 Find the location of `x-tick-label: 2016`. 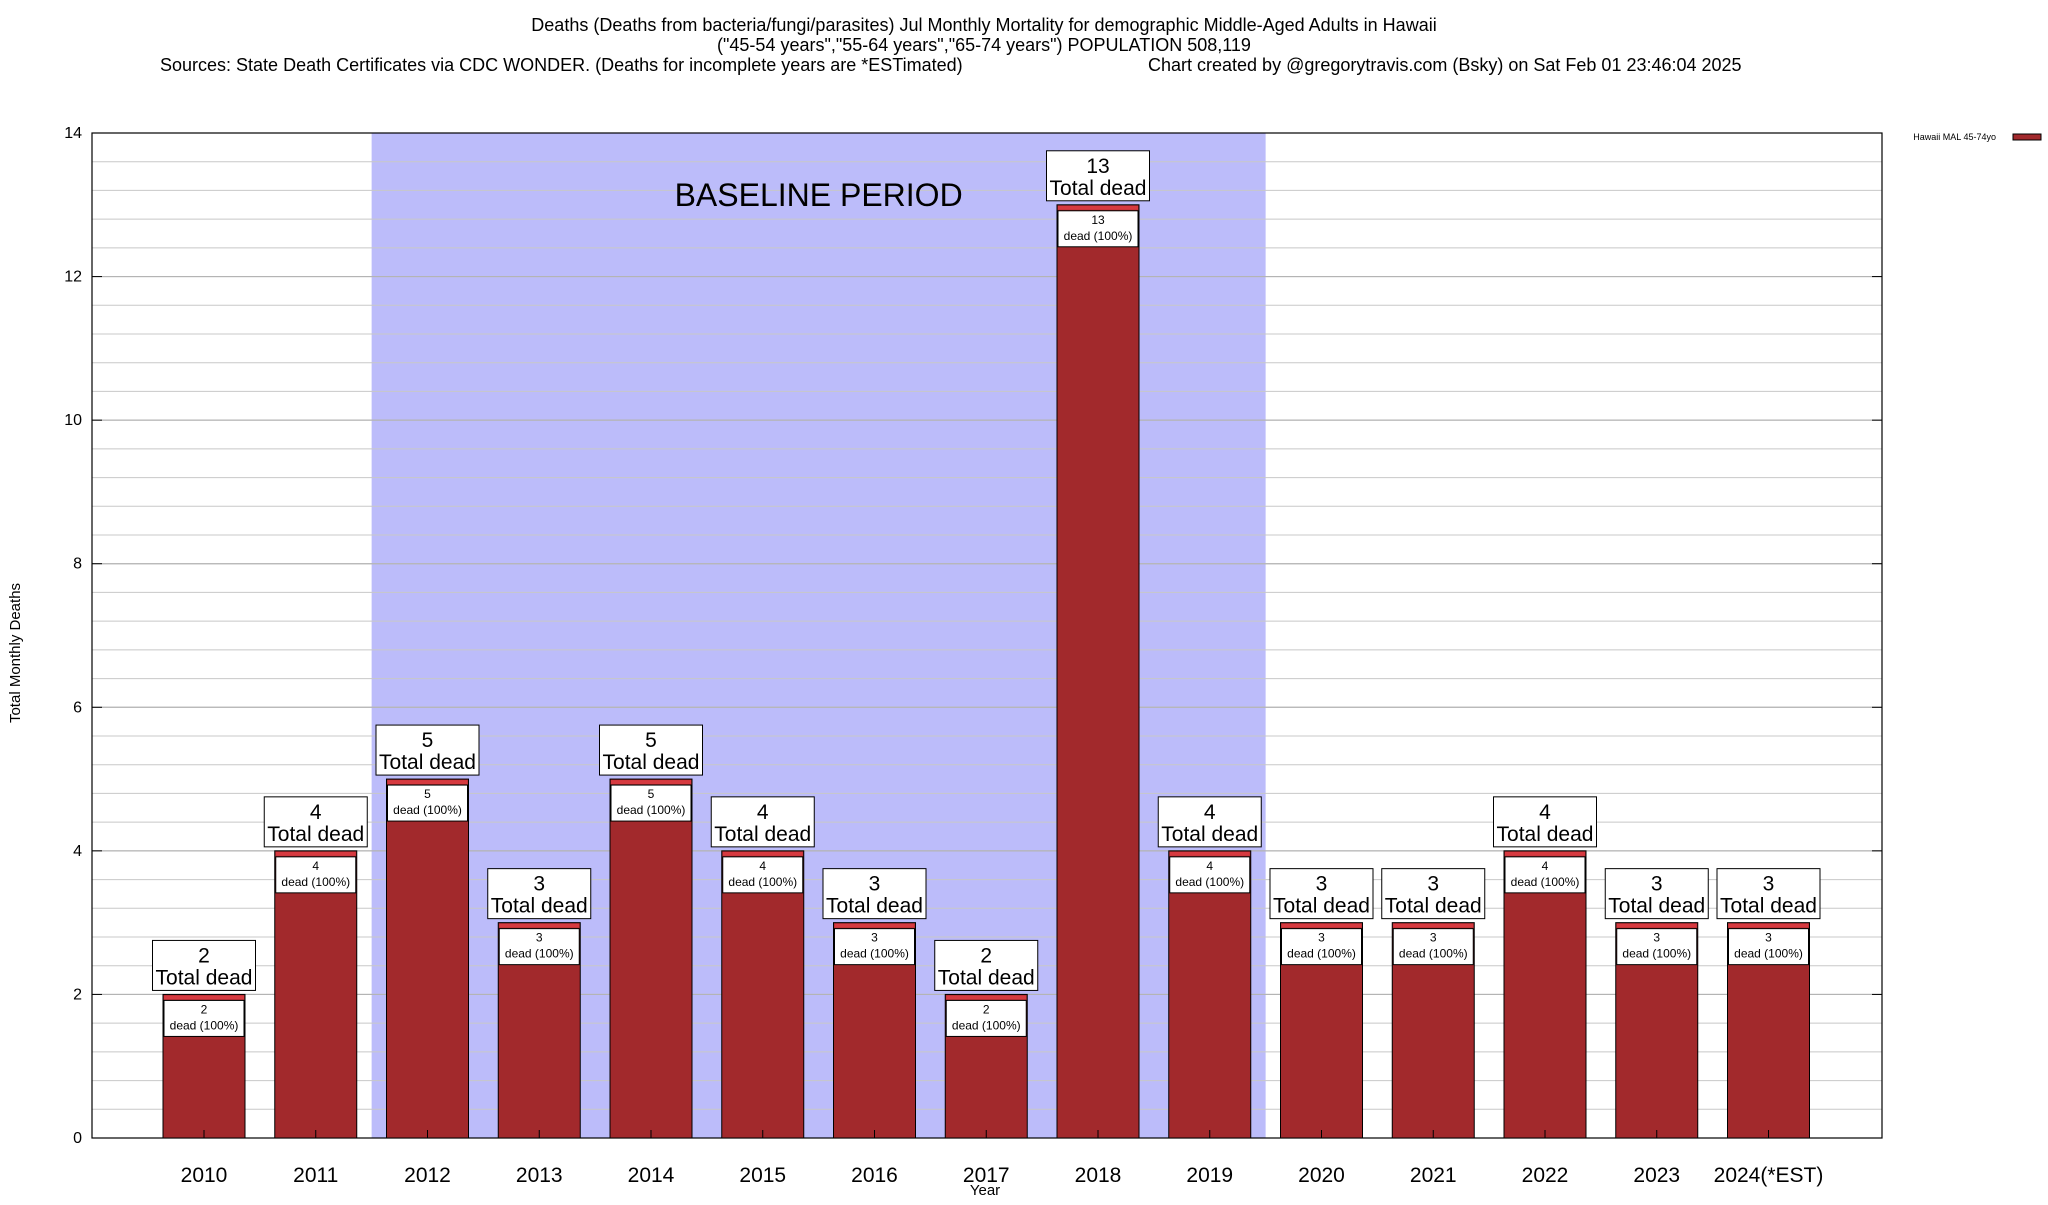

x-tick-label: 2016 is located at coordinates (874, 1175).